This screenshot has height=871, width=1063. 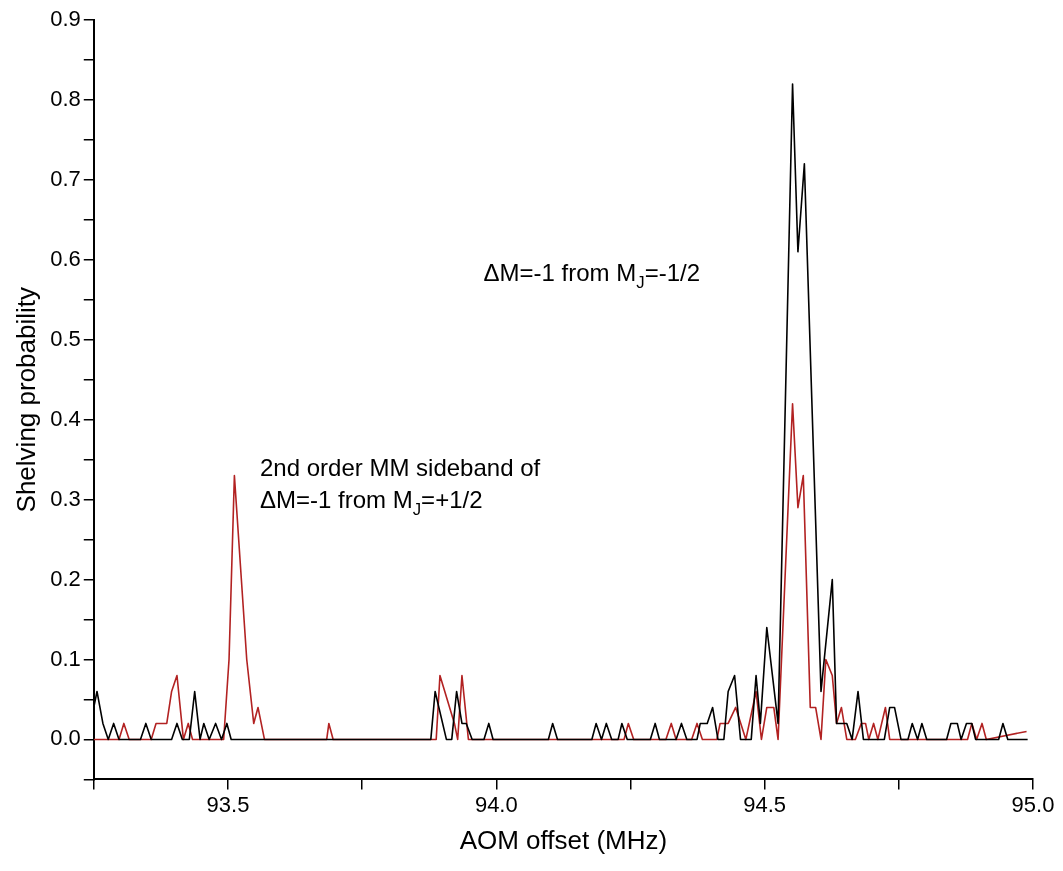 What do you see at coordinates (65, 338) in the screenshot?
I see `y-tick-label: 0.5` at bounding box center [65, 338].